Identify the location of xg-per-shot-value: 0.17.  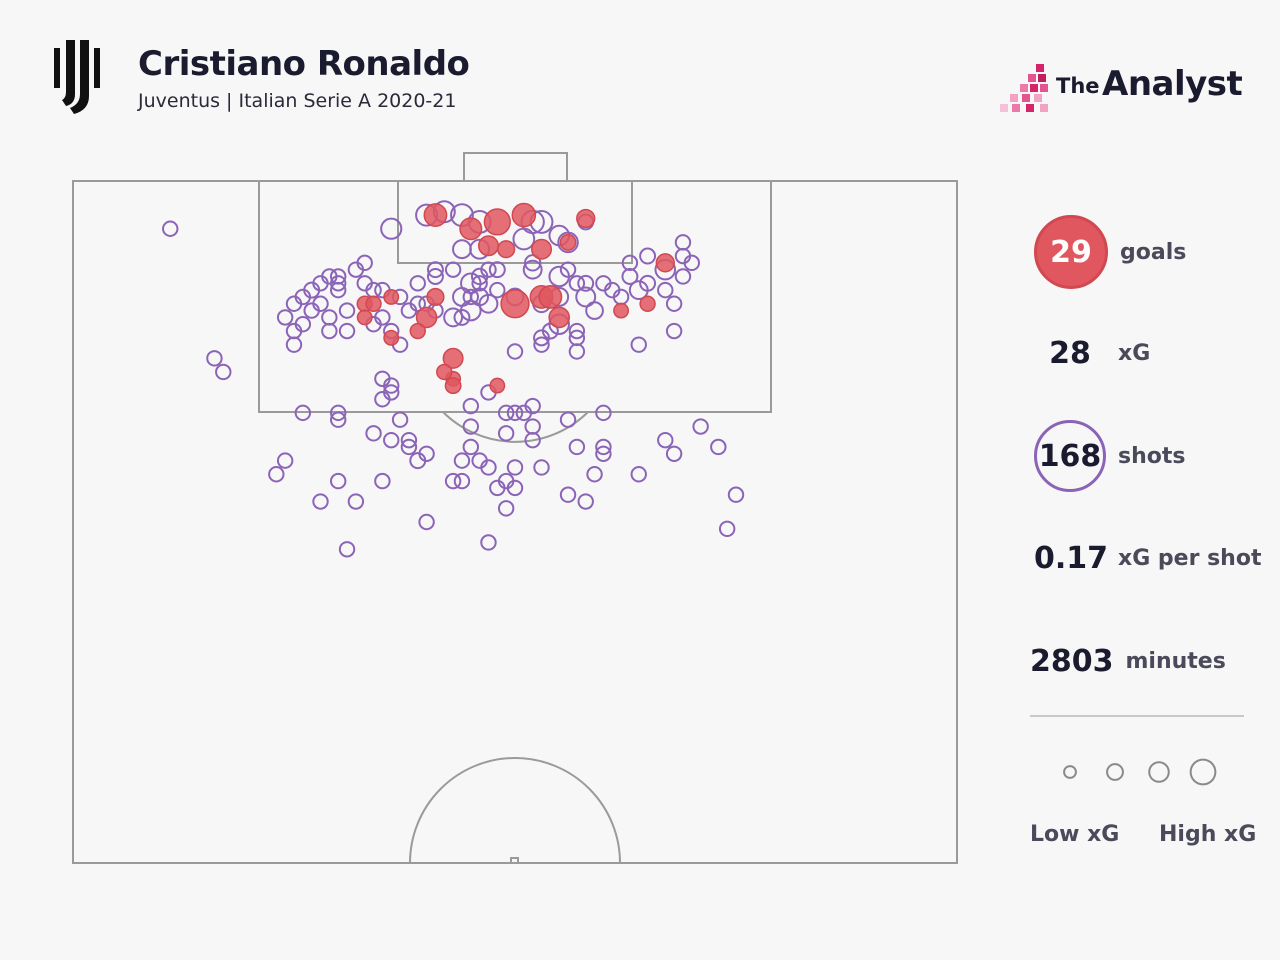
(1071, 558).